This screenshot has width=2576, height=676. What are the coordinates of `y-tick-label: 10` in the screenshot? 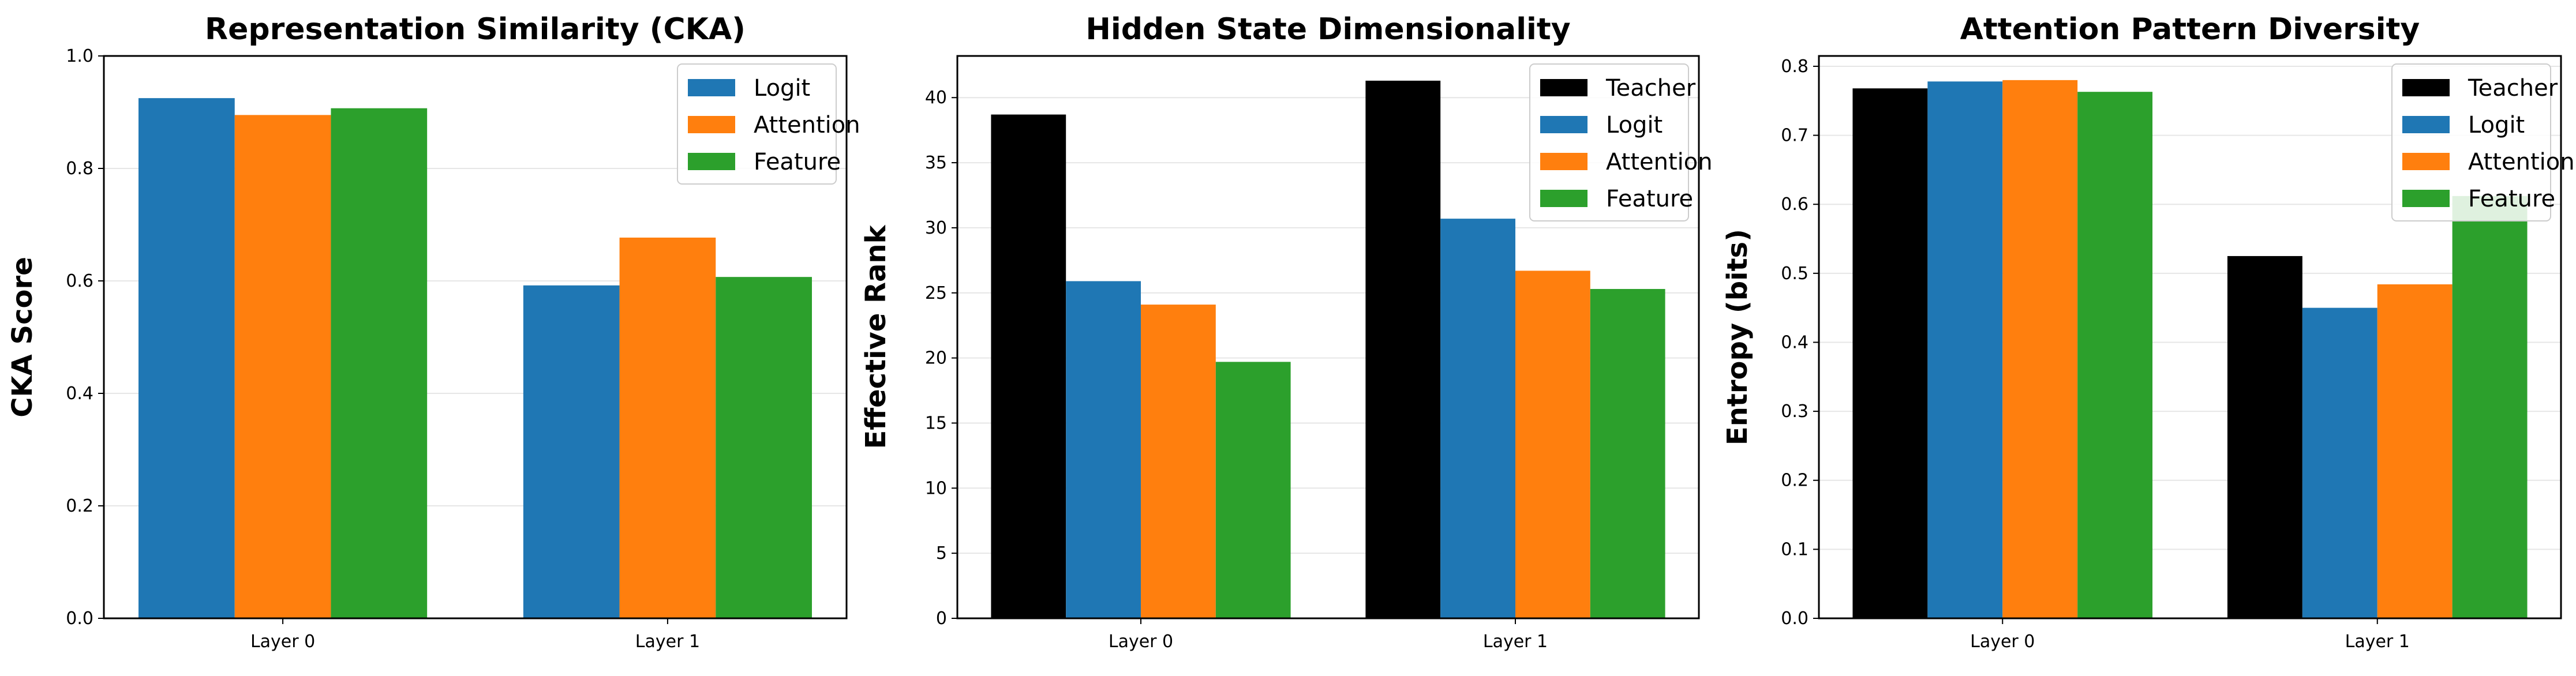 It's located at (936, 488).